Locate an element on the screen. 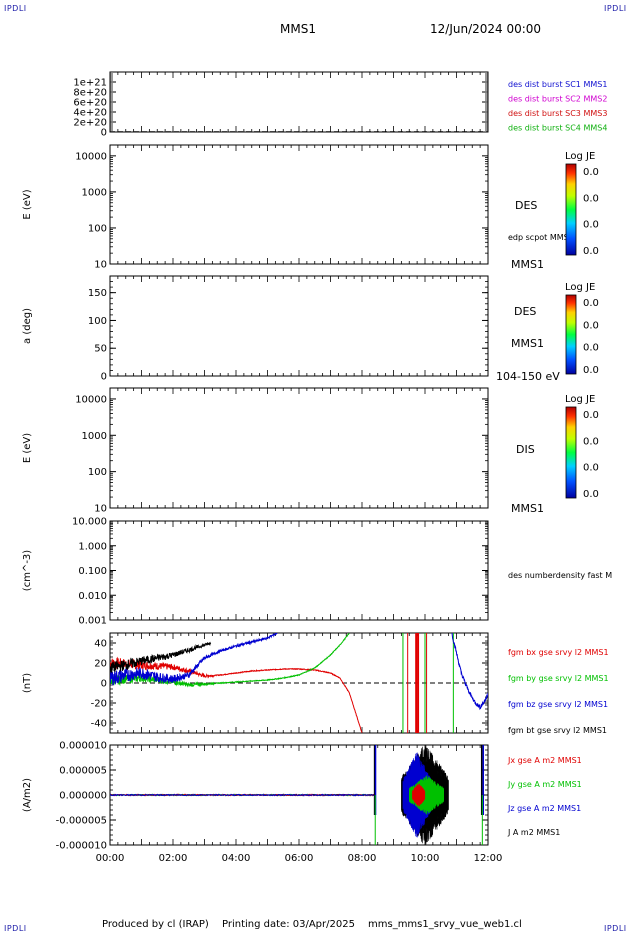 This screenshot has height=934, width=630. footer-printing-date: Printing date: 03/Apr/2025 is located at coordinates (288, 924).